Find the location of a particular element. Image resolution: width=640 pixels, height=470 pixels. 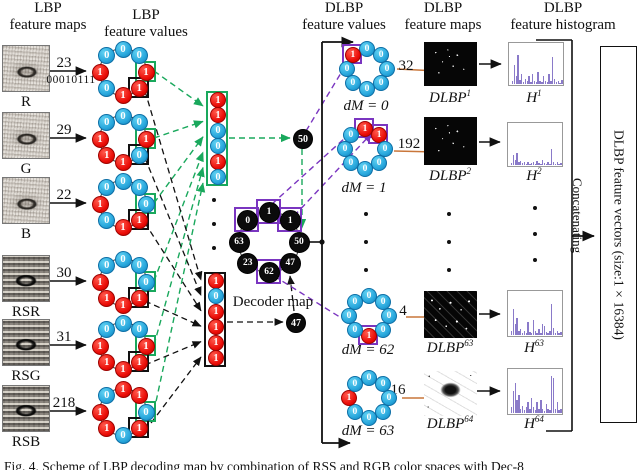

dm-index-label: dM = 0 is located at coordinates (366, 106).